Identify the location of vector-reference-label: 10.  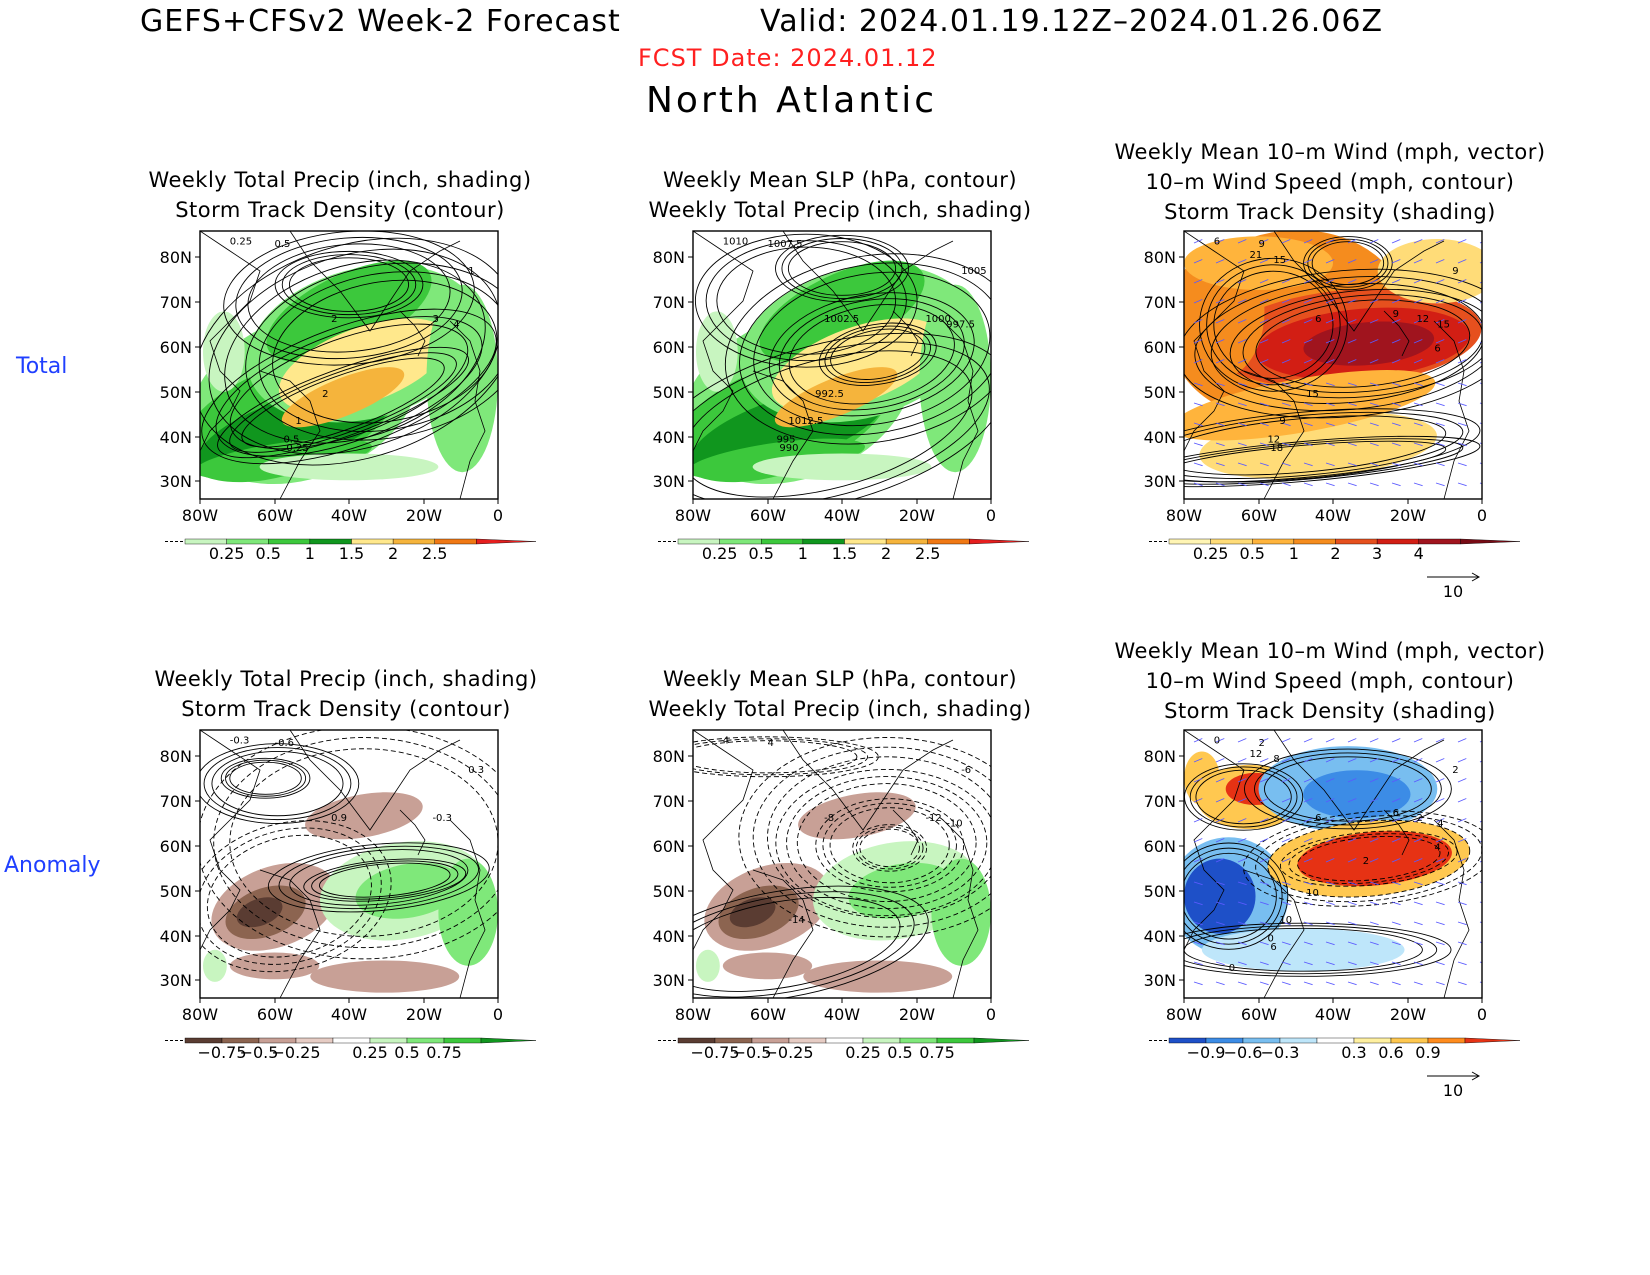
(1453, 591).